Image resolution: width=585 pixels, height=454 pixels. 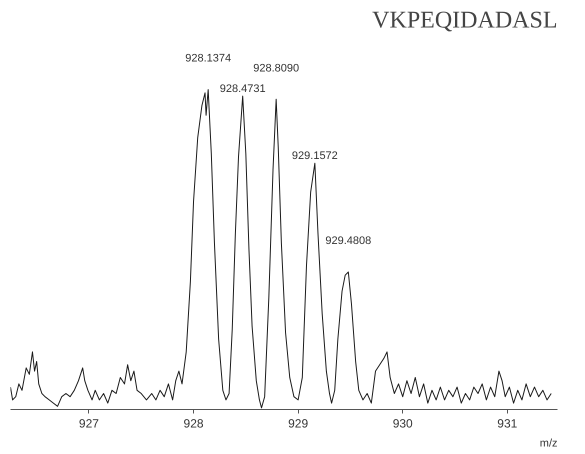 I want to click on annotation: 928.4731, so click(x=243, y=89).